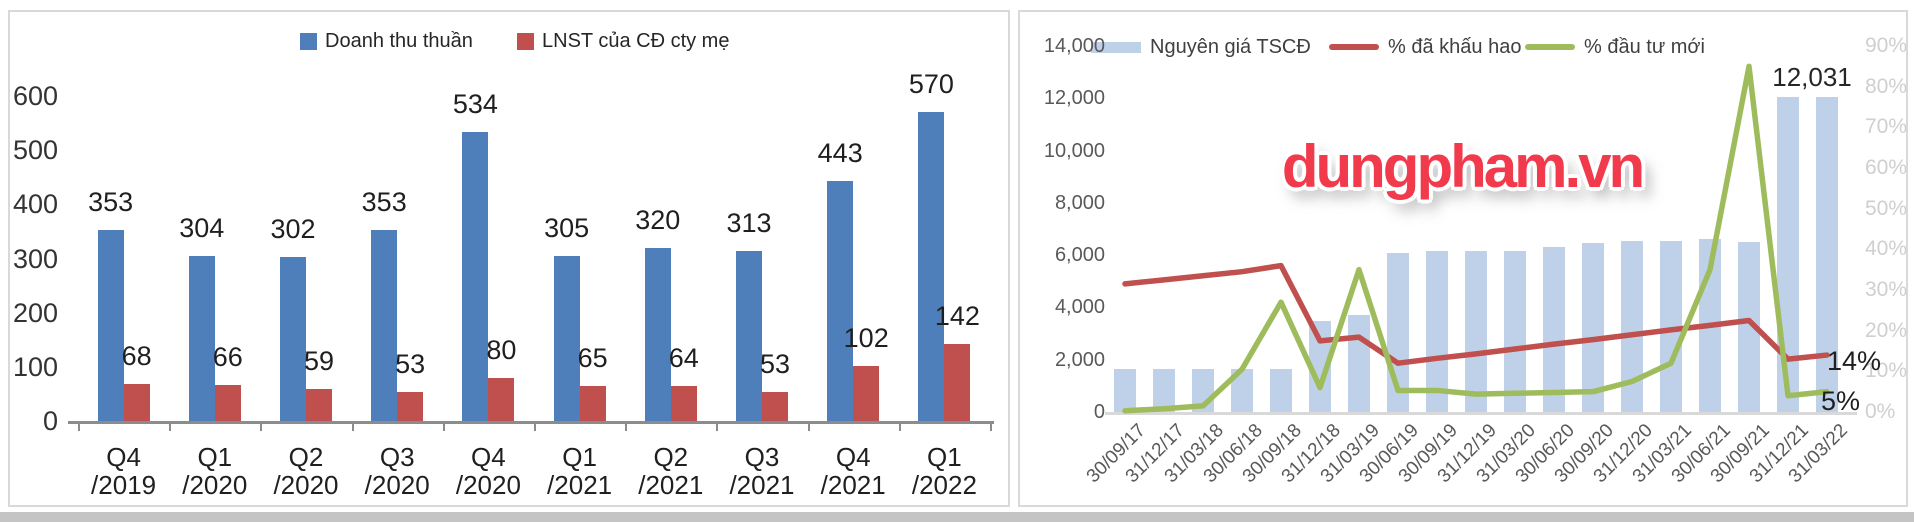 The width and height of the screenshot is (1914, 522). Describe the element at coordinates (957, 517) in the screenshot. I see `page-bottom-border` at that location.